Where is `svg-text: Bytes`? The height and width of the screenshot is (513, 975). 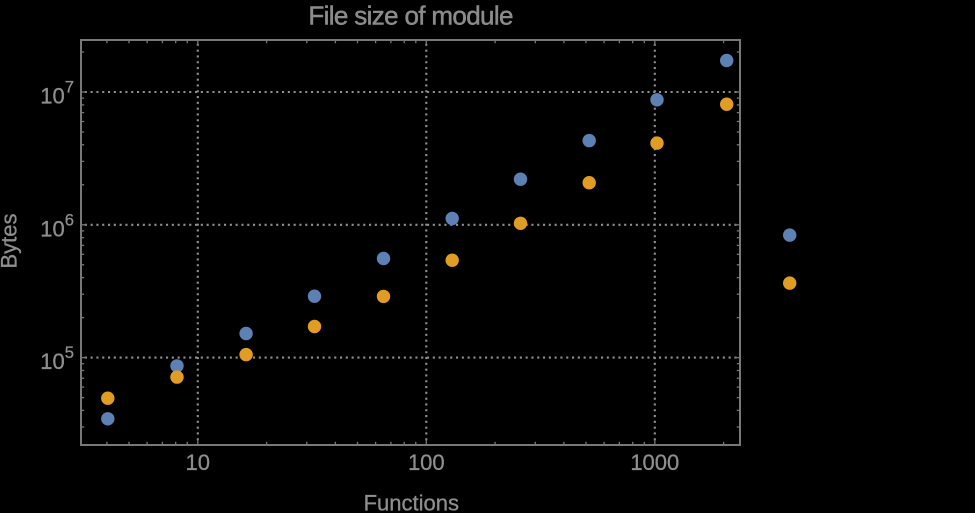
svg-text: Bytes is located at coordinates (11, 240).